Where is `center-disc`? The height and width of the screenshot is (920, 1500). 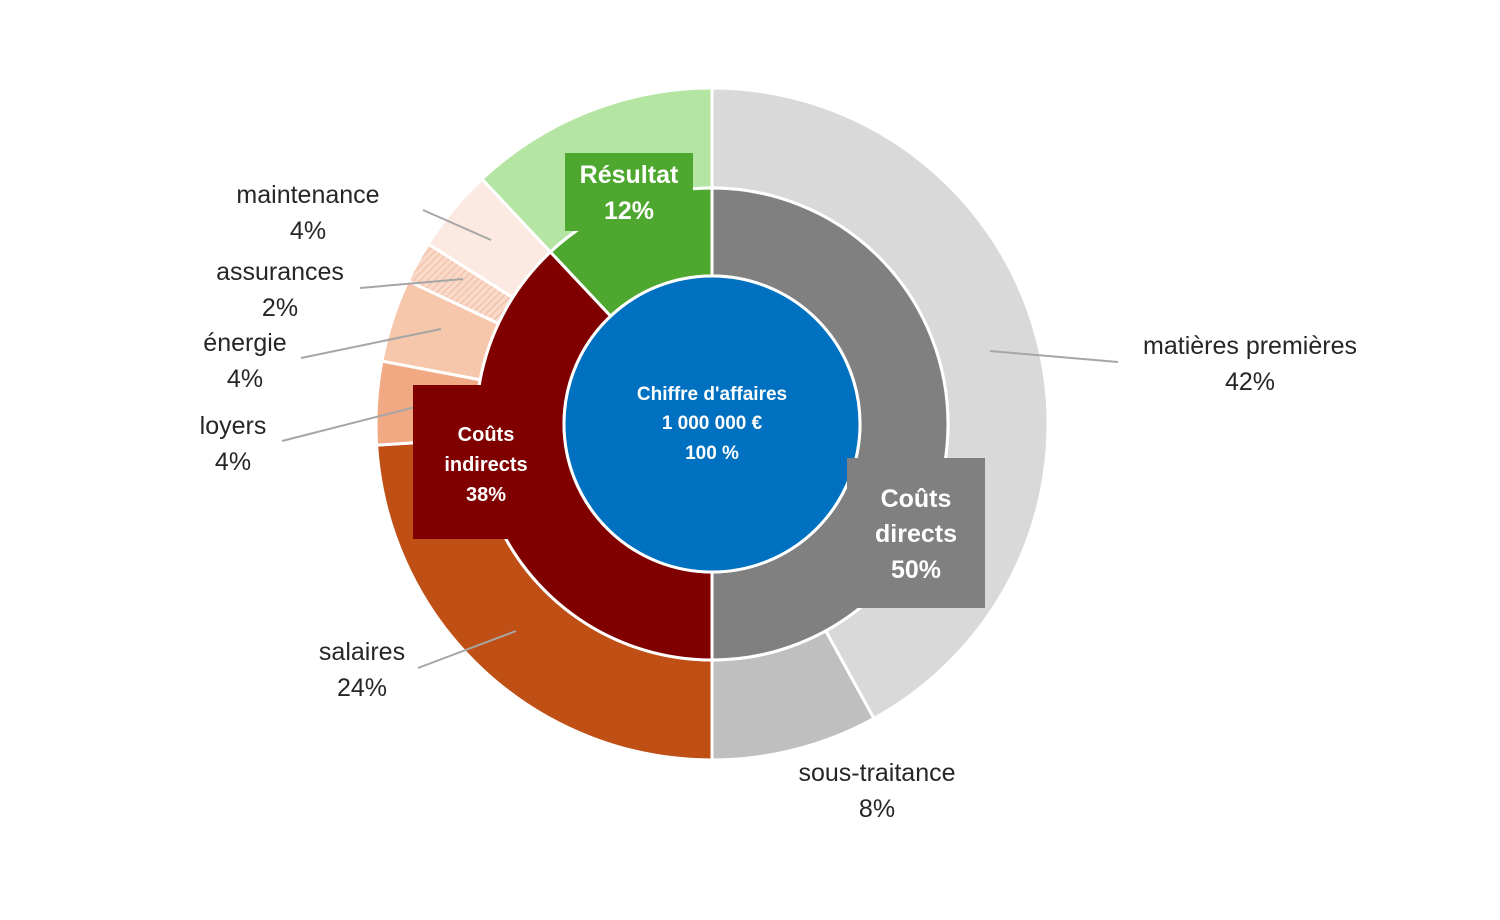 center-disc is located at coordinates (712, 424).